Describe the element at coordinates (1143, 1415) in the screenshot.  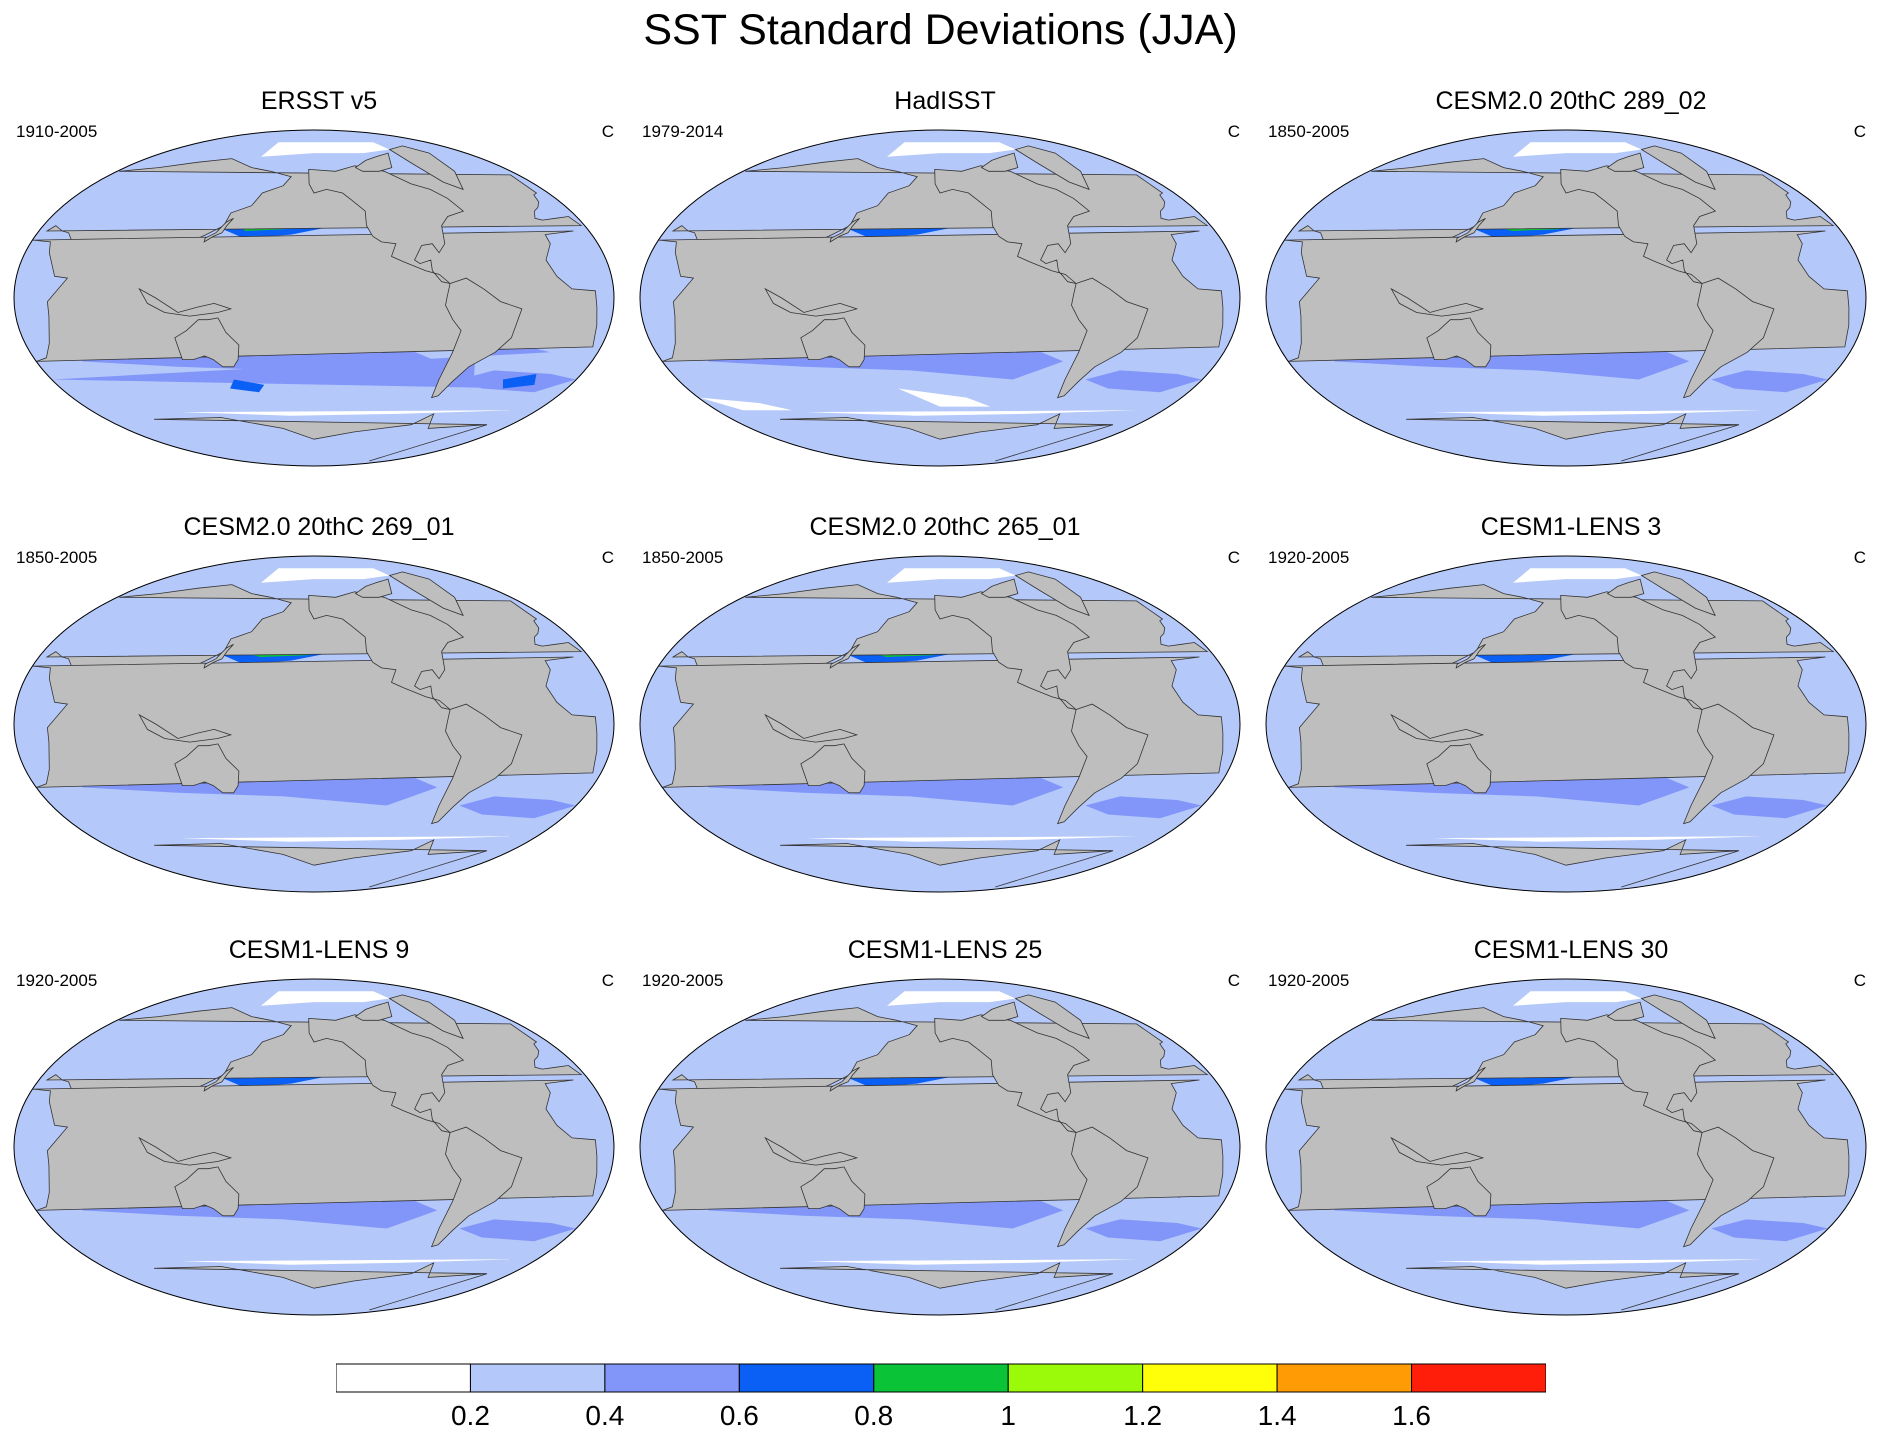
I see `colorbar-tick-label: 1.2` at that location.